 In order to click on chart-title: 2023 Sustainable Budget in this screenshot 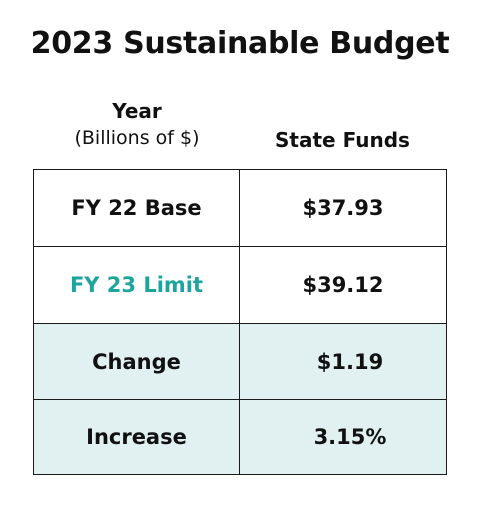, I will do `click(240, 43)`.